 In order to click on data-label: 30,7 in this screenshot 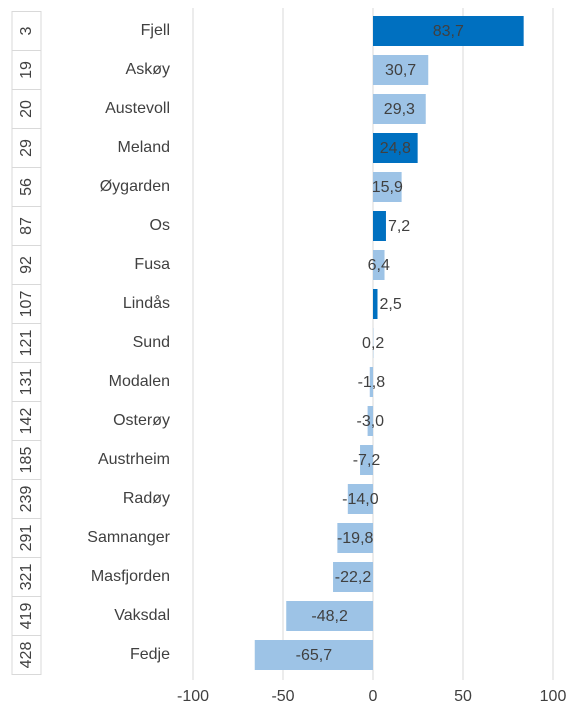, I will do `click(400, 70)`.